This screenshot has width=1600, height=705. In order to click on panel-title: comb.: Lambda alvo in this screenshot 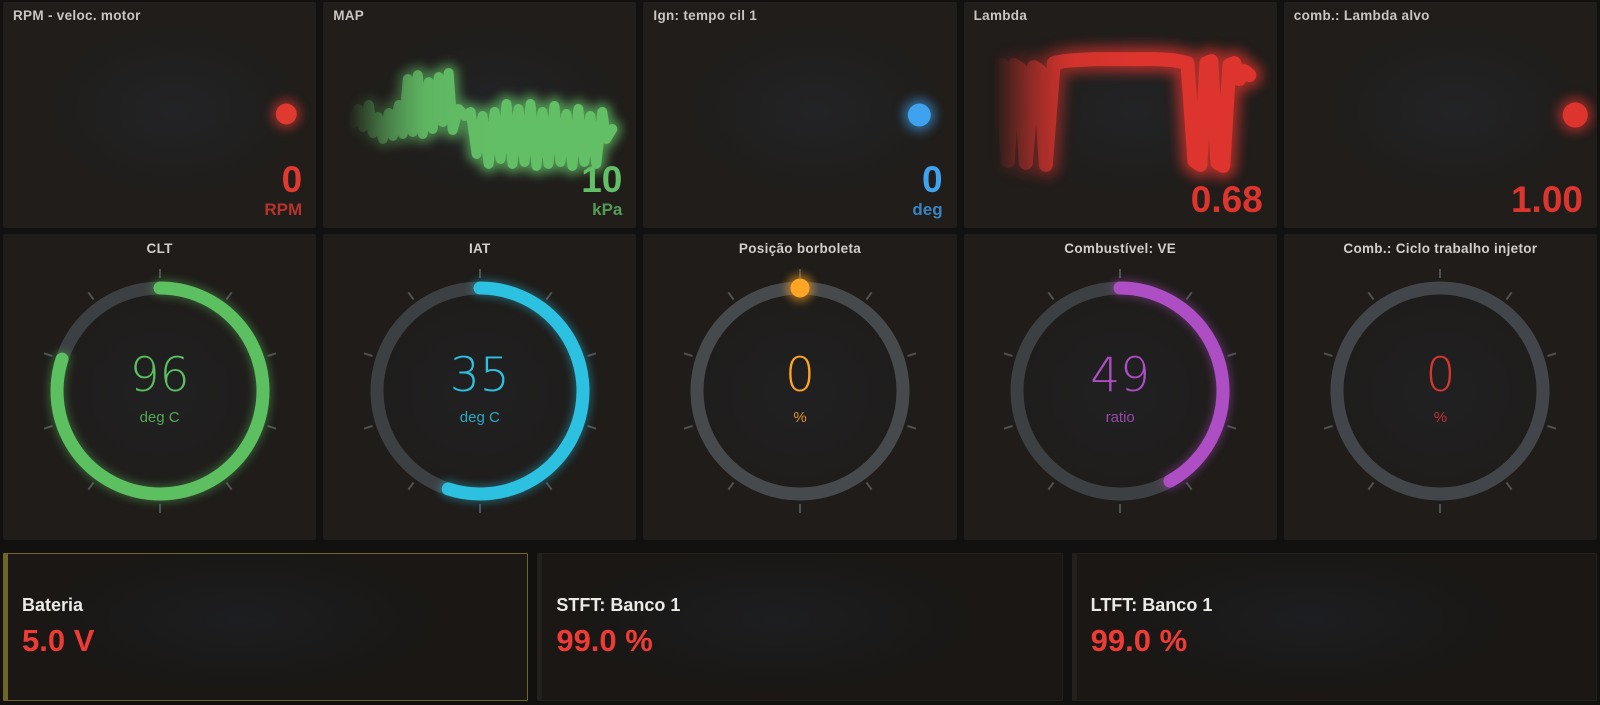, I will do `click(1361, 15)`.